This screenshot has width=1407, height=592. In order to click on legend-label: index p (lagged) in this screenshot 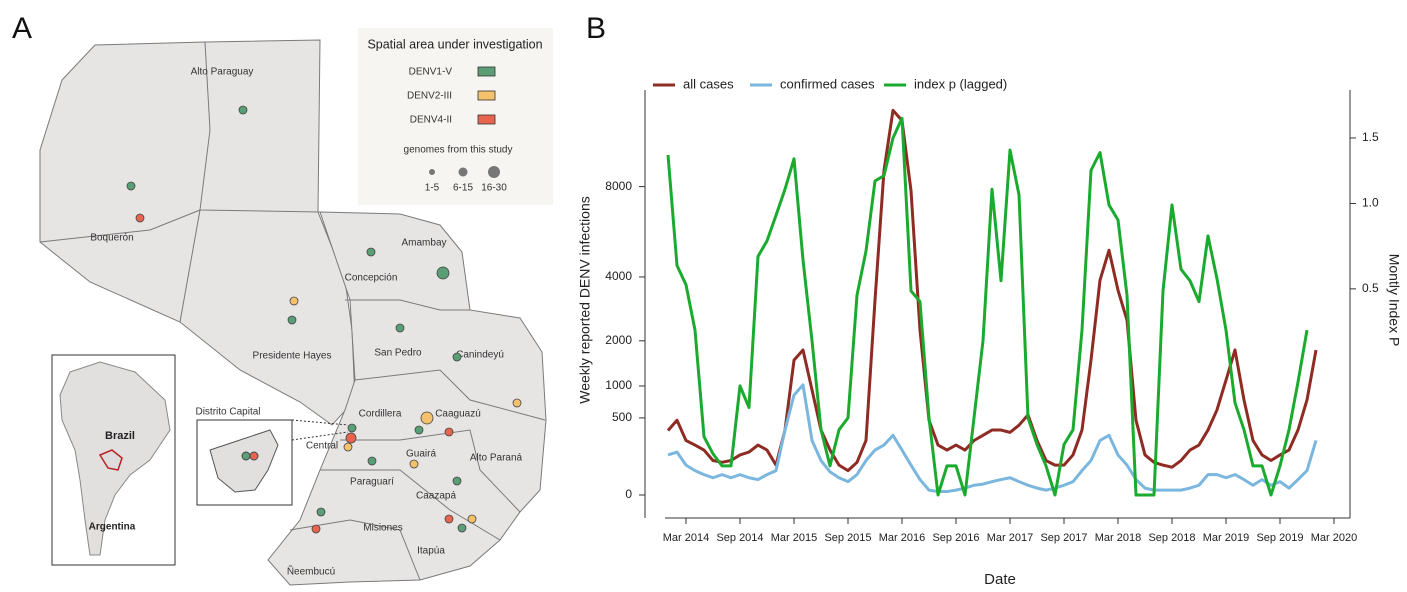, I will do `click(960, 83)`.